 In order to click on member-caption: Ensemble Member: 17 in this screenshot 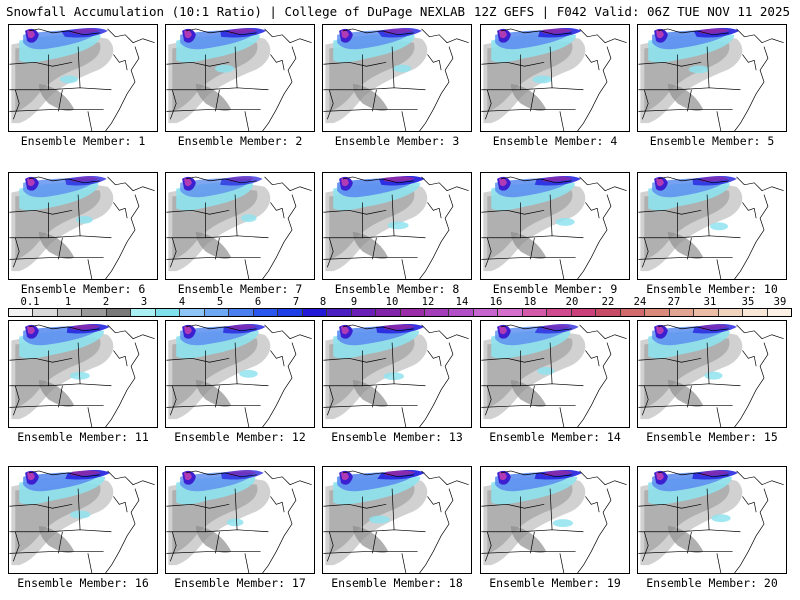, I will do `click(240, 583)`.